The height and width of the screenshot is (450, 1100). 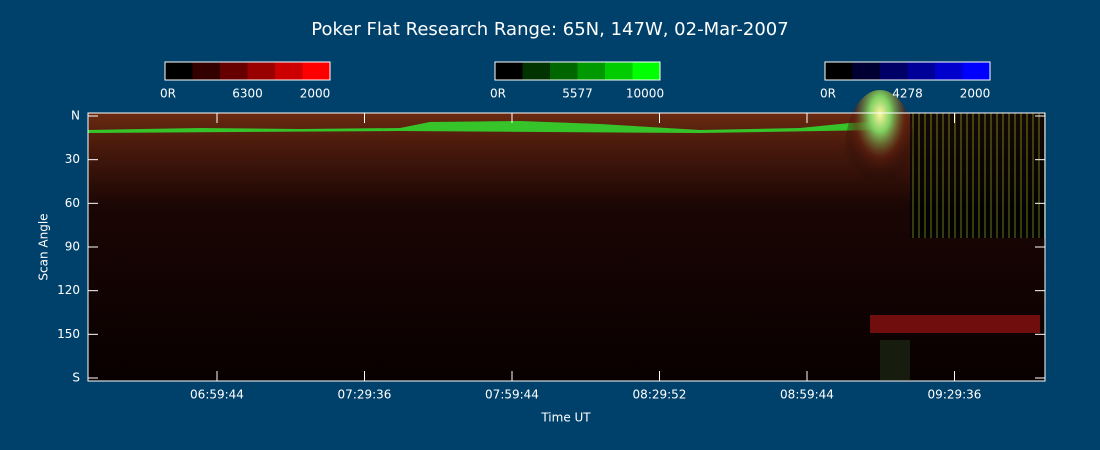 I want to click on y-tick-label: 30, so click(x=72, y=159).